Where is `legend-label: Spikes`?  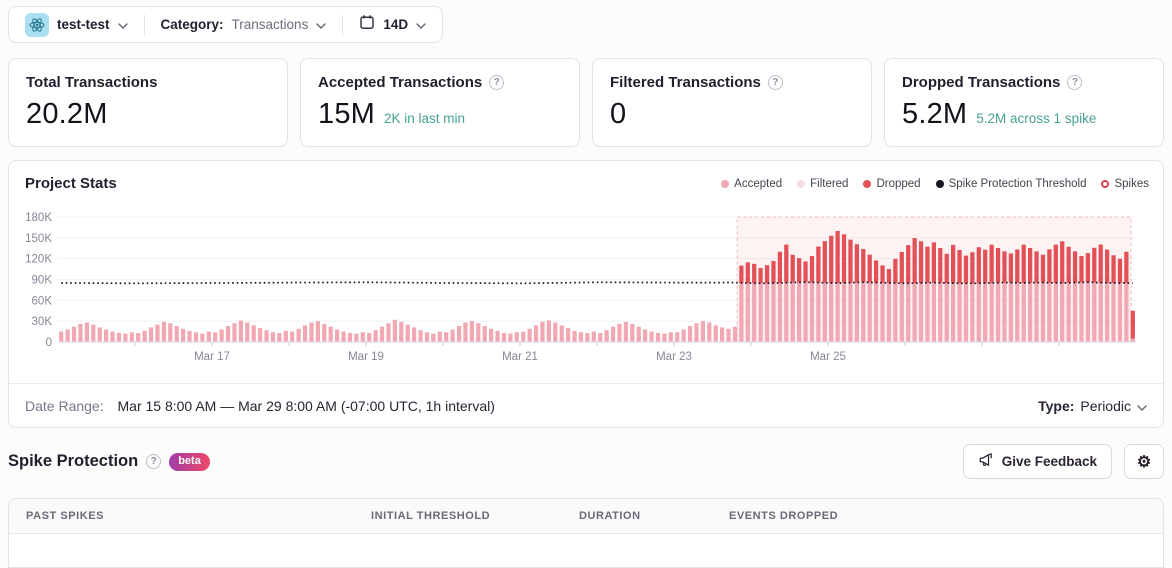
legend-label: Spikes is located at coordinates (1131, 183).